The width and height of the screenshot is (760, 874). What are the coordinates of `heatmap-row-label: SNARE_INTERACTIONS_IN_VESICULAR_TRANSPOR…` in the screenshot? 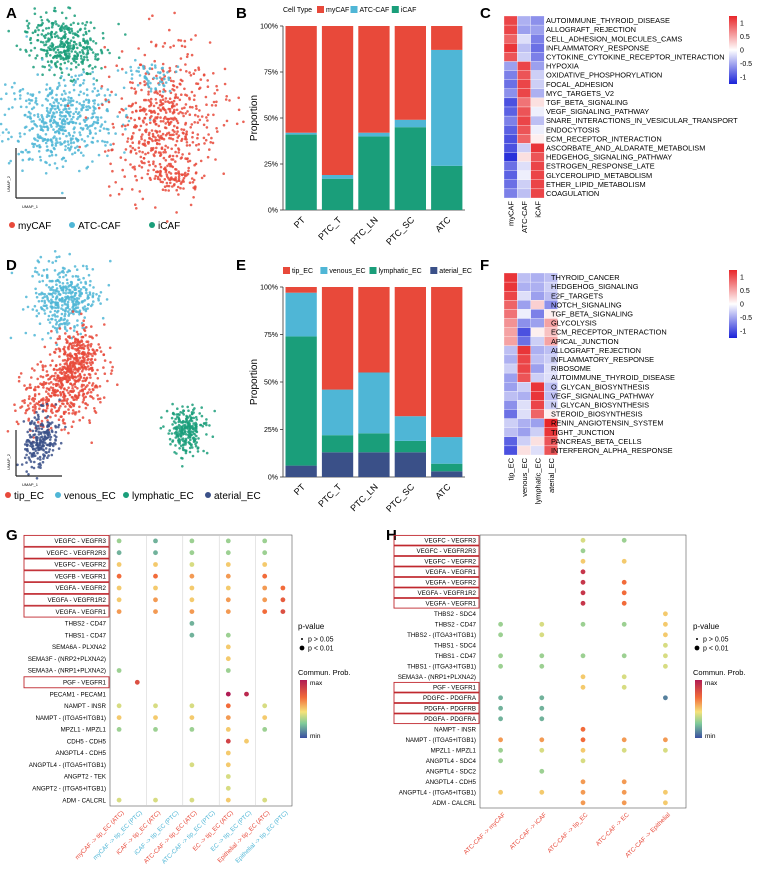 It's located at (642, 120).